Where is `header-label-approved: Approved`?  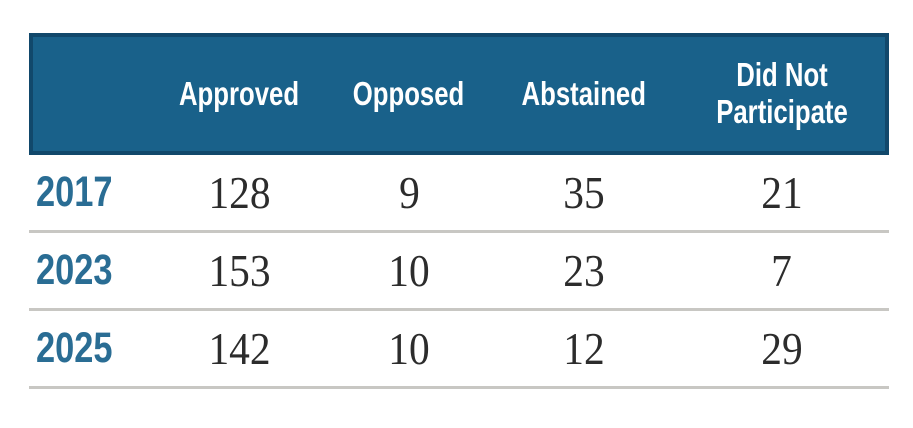
header-label-approved: Approved is located at coordinates (239, 93).